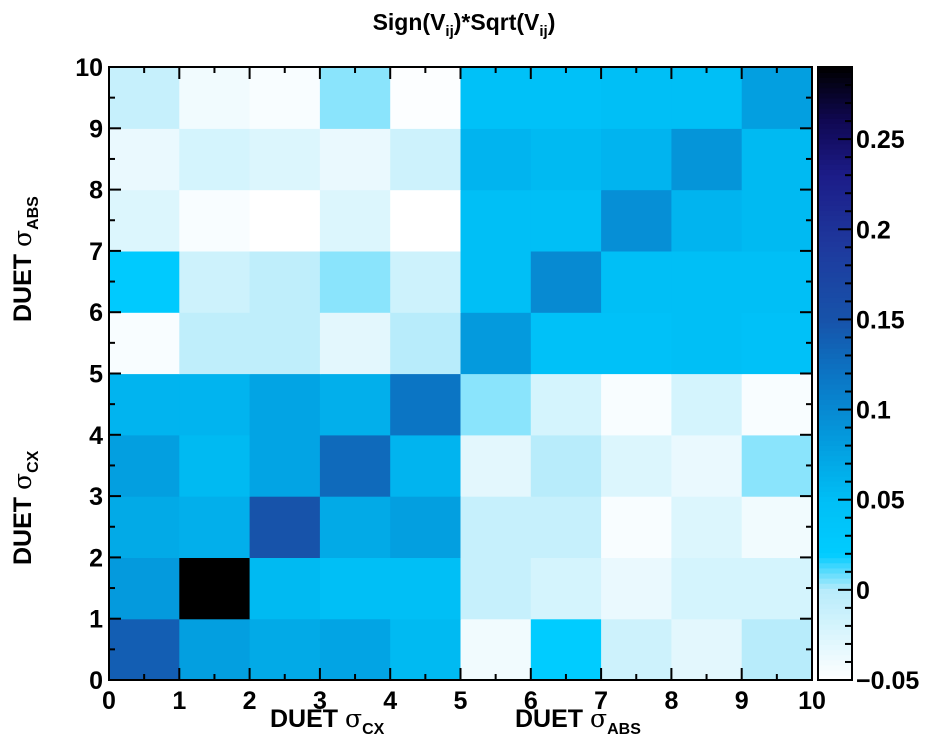 Image resolution: width=928 pixels, height=748 pixels. I want to click on x-tick-label: 4, so click(390, 701).